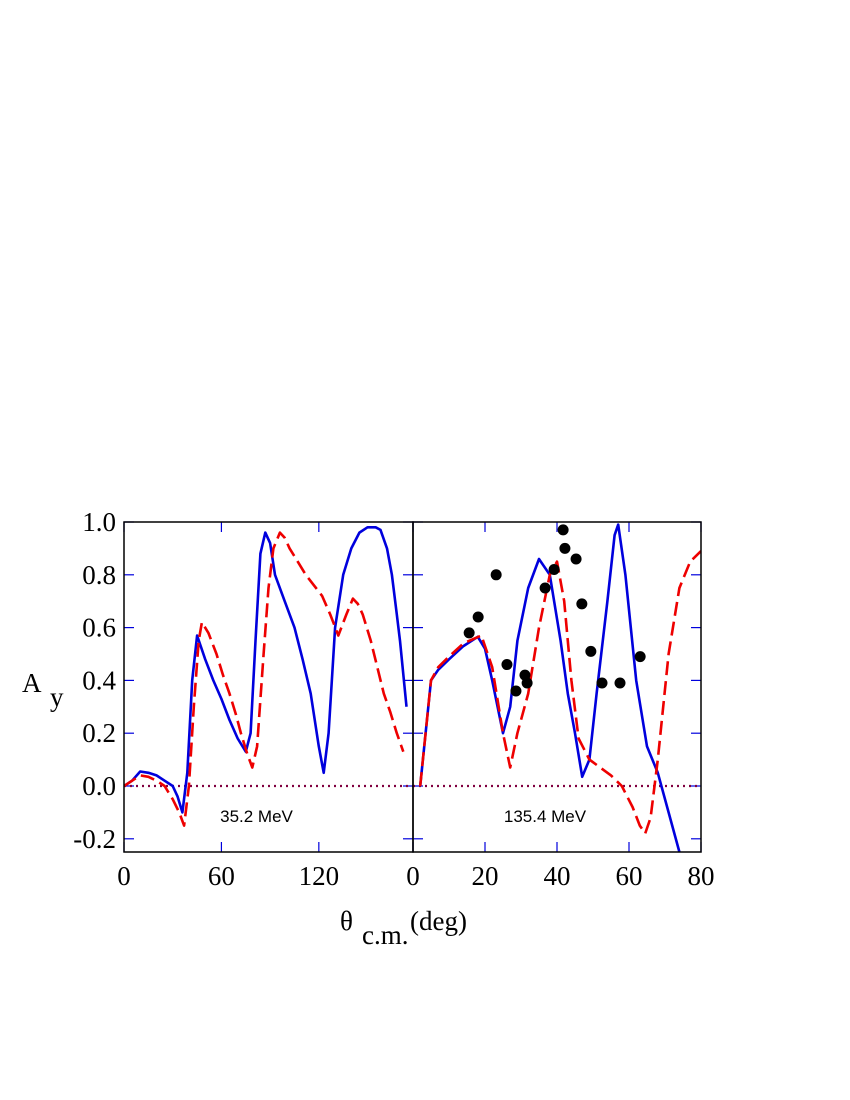 This screenshot has width=850, height=1100. What do you see at coordinates (99, 680) in the screenshot?
I see `y-tick-label: 0.4` at bounding box center [99, 680].